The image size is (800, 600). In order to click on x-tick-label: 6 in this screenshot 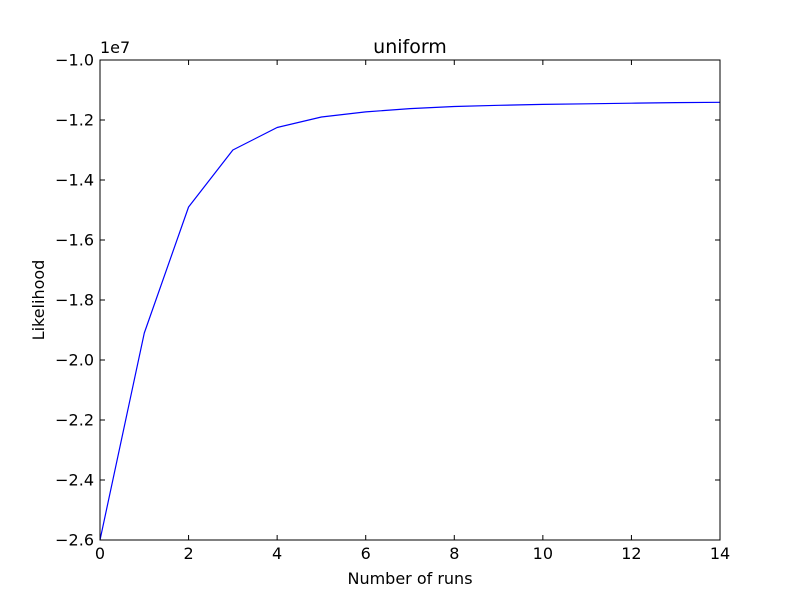, I will do `click(366, 553)`.